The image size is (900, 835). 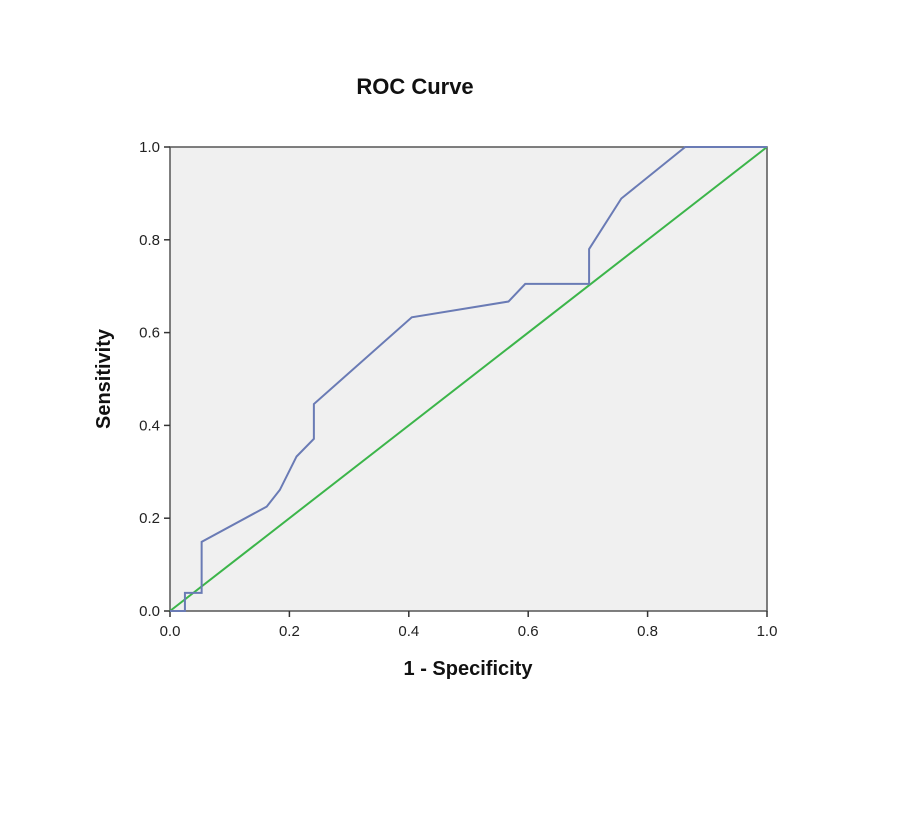 I want to click on x-tick-label: 0.6, so click(x=528, y=631).